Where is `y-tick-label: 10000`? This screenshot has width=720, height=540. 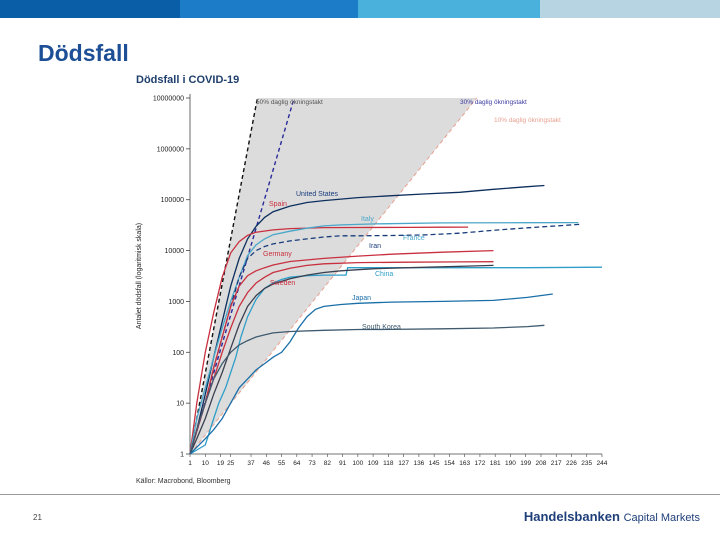 y-tick-label: 10000 is located at coordinates (175, 251).